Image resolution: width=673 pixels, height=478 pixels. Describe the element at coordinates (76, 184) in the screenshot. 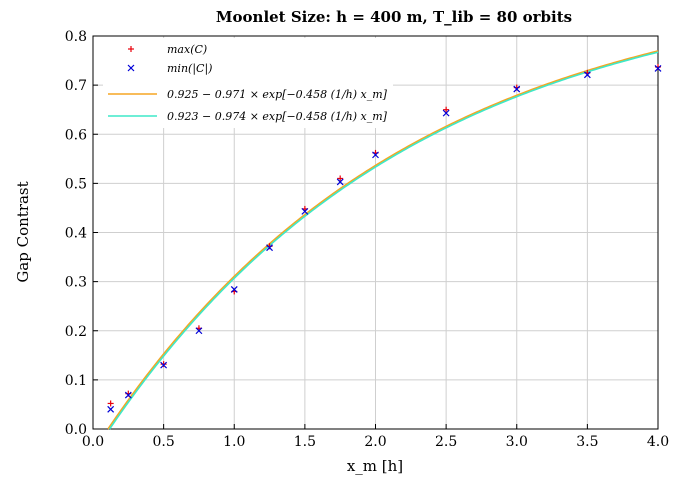

I see `y-tick-label: 0.5` at that location.